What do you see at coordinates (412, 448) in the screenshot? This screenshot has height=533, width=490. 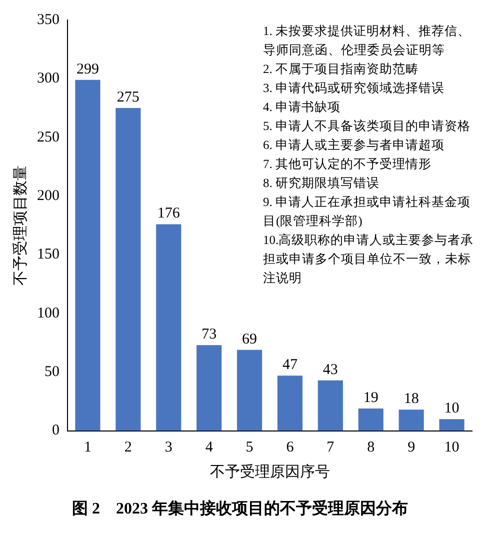 I see `x-tick-label: 9` at bounding box center [412, 448].